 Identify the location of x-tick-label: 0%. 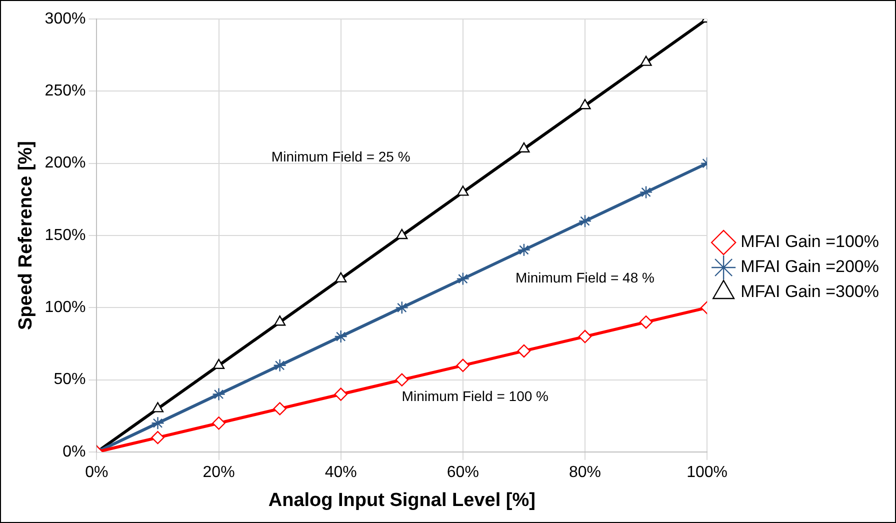
(96, 473).